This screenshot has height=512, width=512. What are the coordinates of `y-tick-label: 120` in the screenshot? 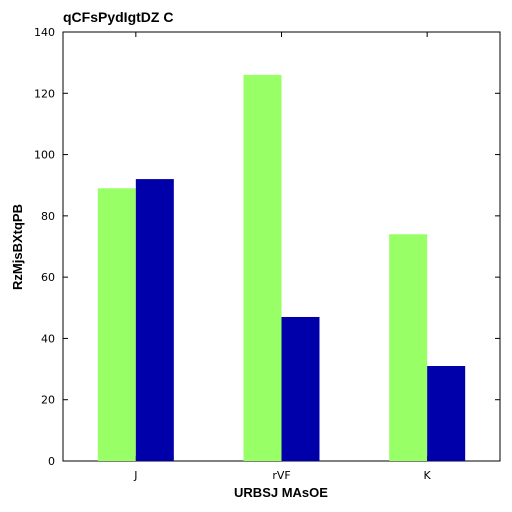 It's located at (44, 93).